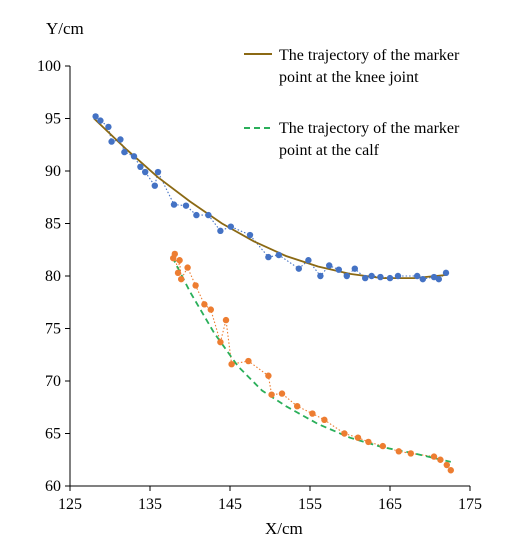 This screenshot has width=520, height=550. What do you see at coordinates (369, 55) in the screenshot?
I see `legend-label-knee-line1: The trajectory of the marker` at bounding box center [369, 55].